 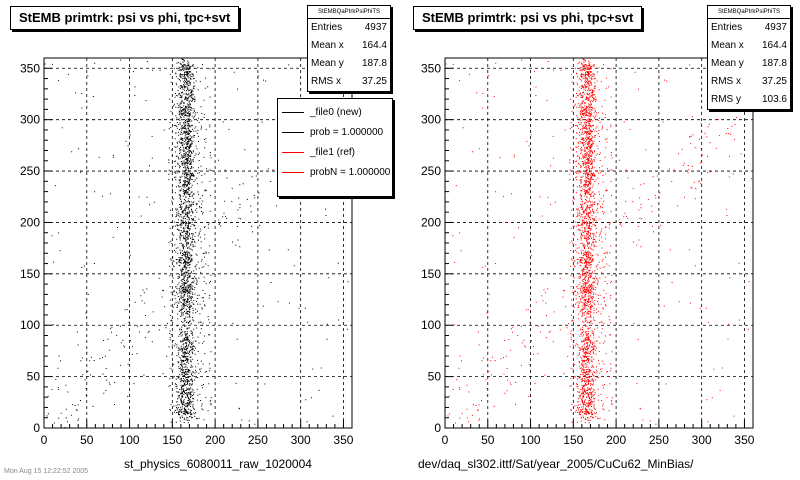 What do you see at coordinates (375, 27) in the screenshot?
I see `left-stats-value: 4937` at bounding box center [375, 27].